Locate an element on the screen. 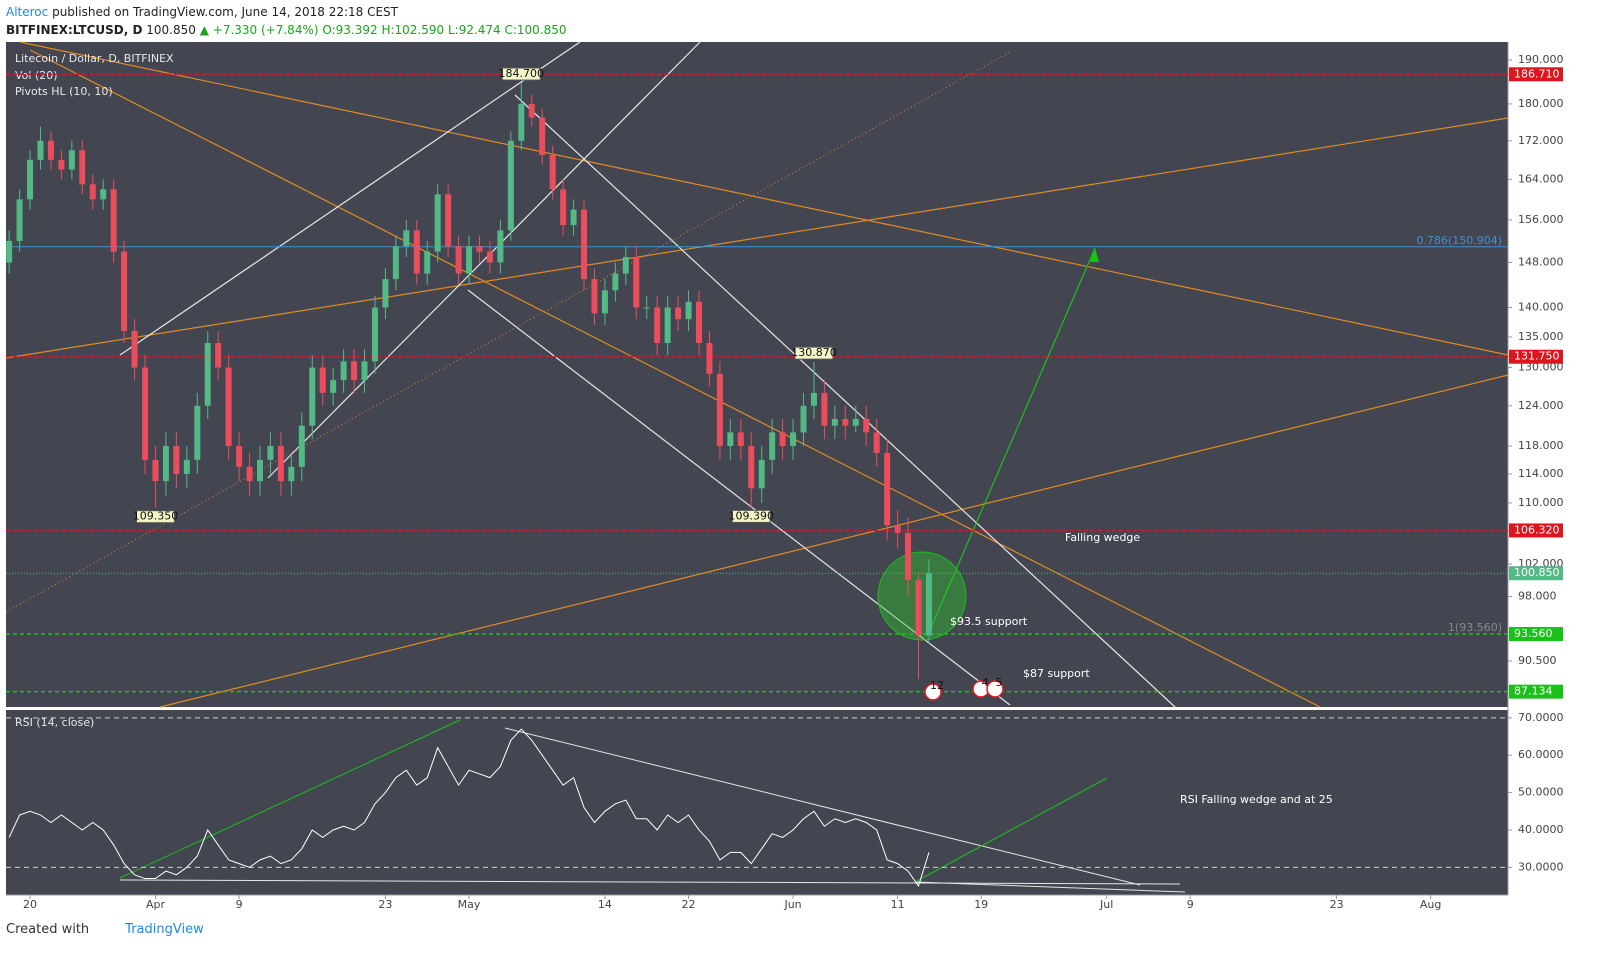  indicator-label: Pivots HL (10, 10) is located at coordinates (64, 91).